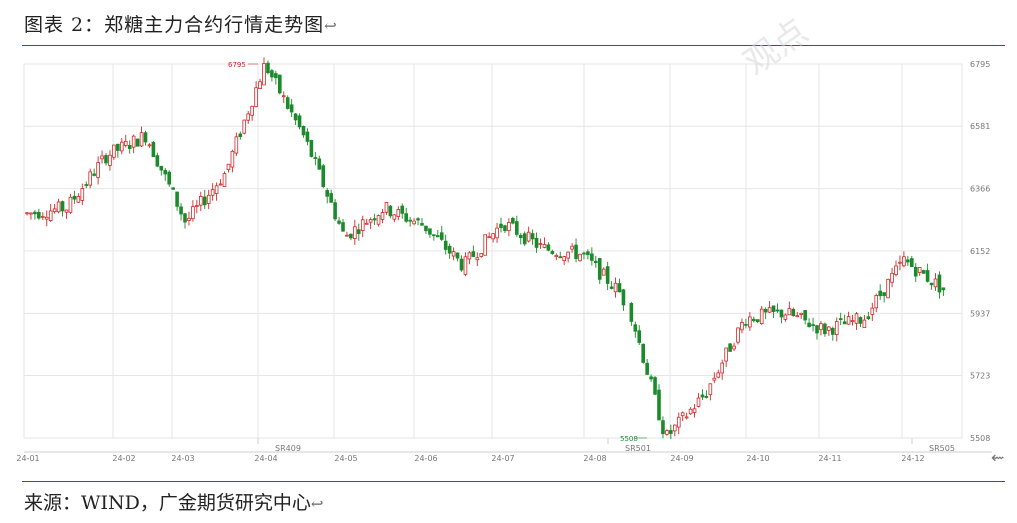  What do you see at coordinates (638, 448) in the screenshot?
I see `contract-label: SR501` at bounding box center [638, 448].